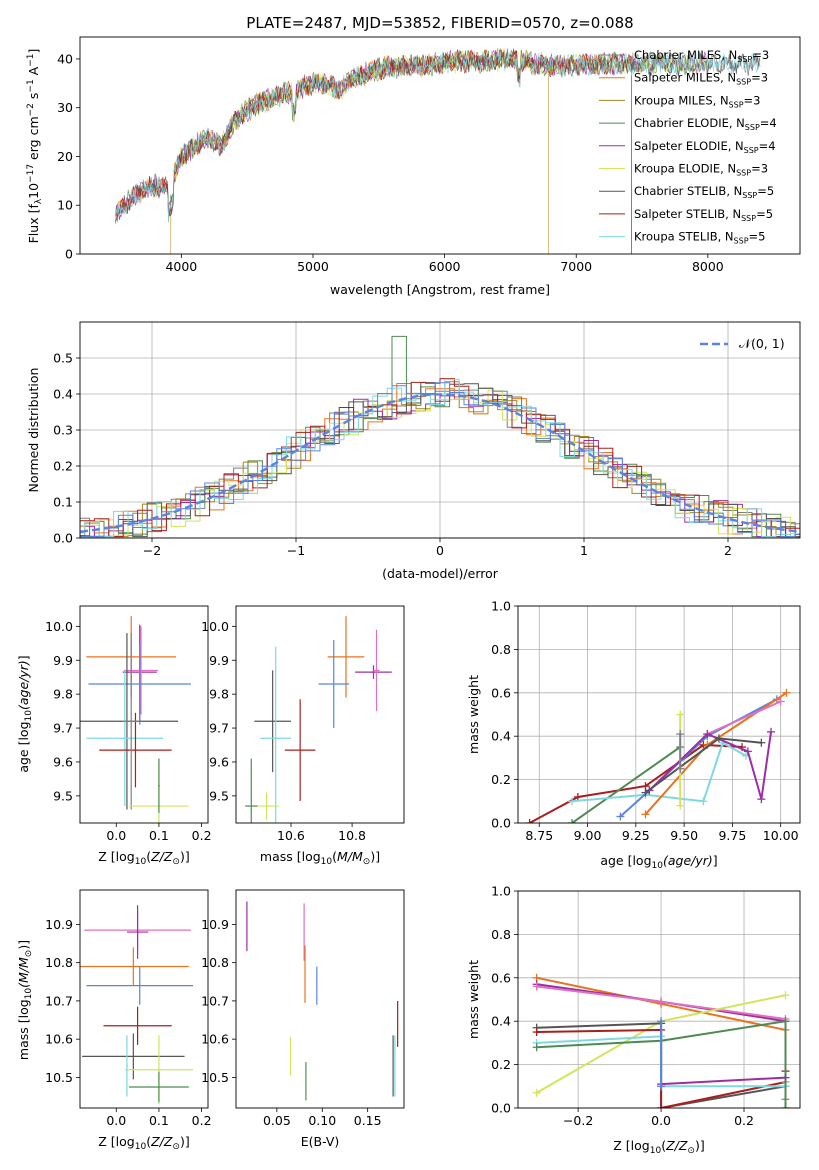  I want to click on legend-entry: Salpeter STELIB, NSSP=5, so click(703, 215).